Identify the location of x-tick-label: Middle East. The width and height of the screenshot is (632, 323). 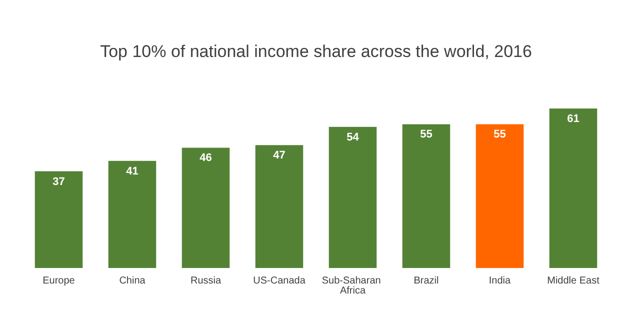
(573, 281).